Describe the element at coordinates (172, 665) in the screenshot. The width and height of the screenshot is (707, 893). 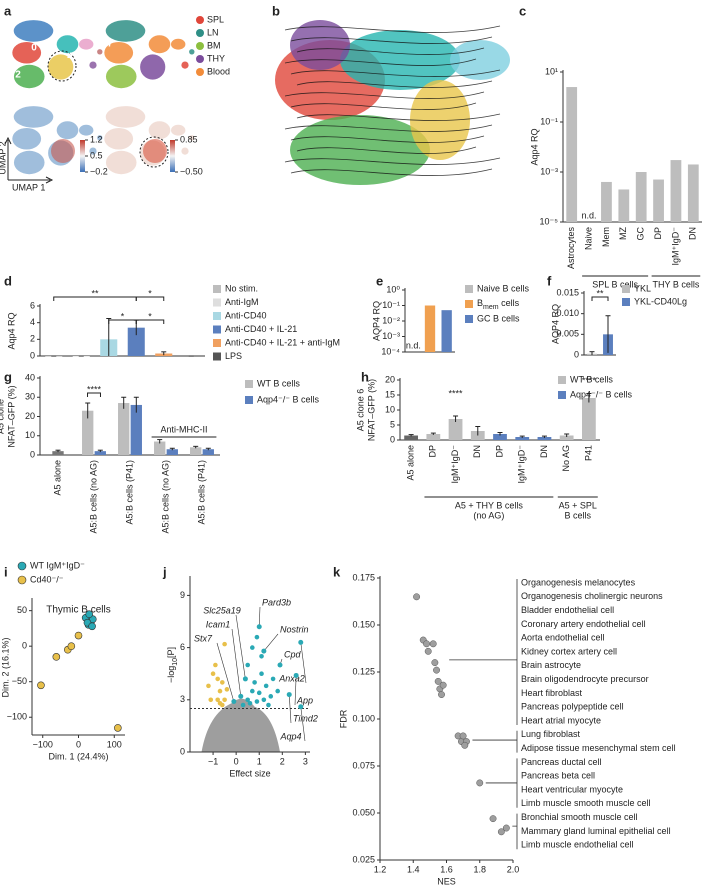
I see `y-axis-label: −log10[P]` at that location.